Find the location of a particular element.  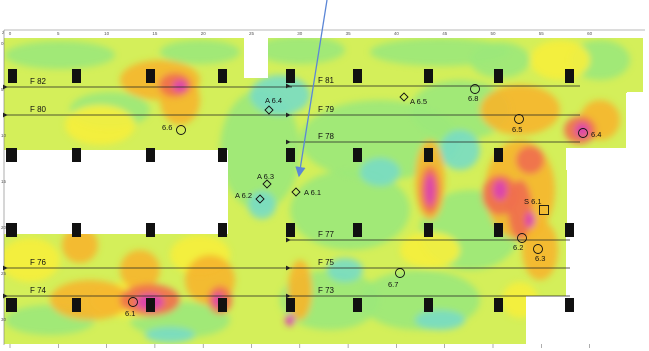

axis-top-tick: 60 is located at coordinates (590, 33).